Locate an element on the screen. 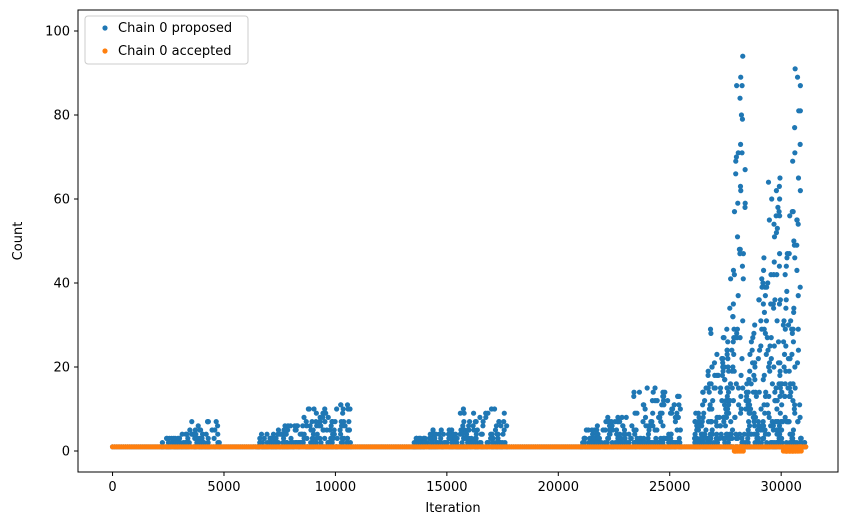  x-tick-label: 5000 is located at coordinates (223, 487).